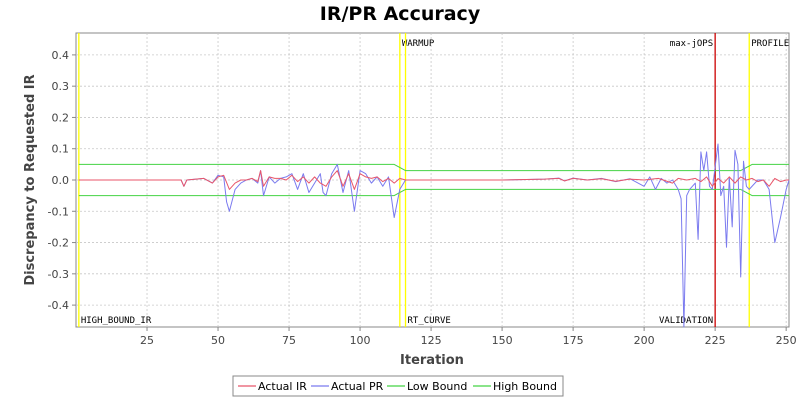  Describe the element at coordinates (116, 321) in the screenshot. I see `phase-marker-label: HIGH_BOUND_IR` at that location.